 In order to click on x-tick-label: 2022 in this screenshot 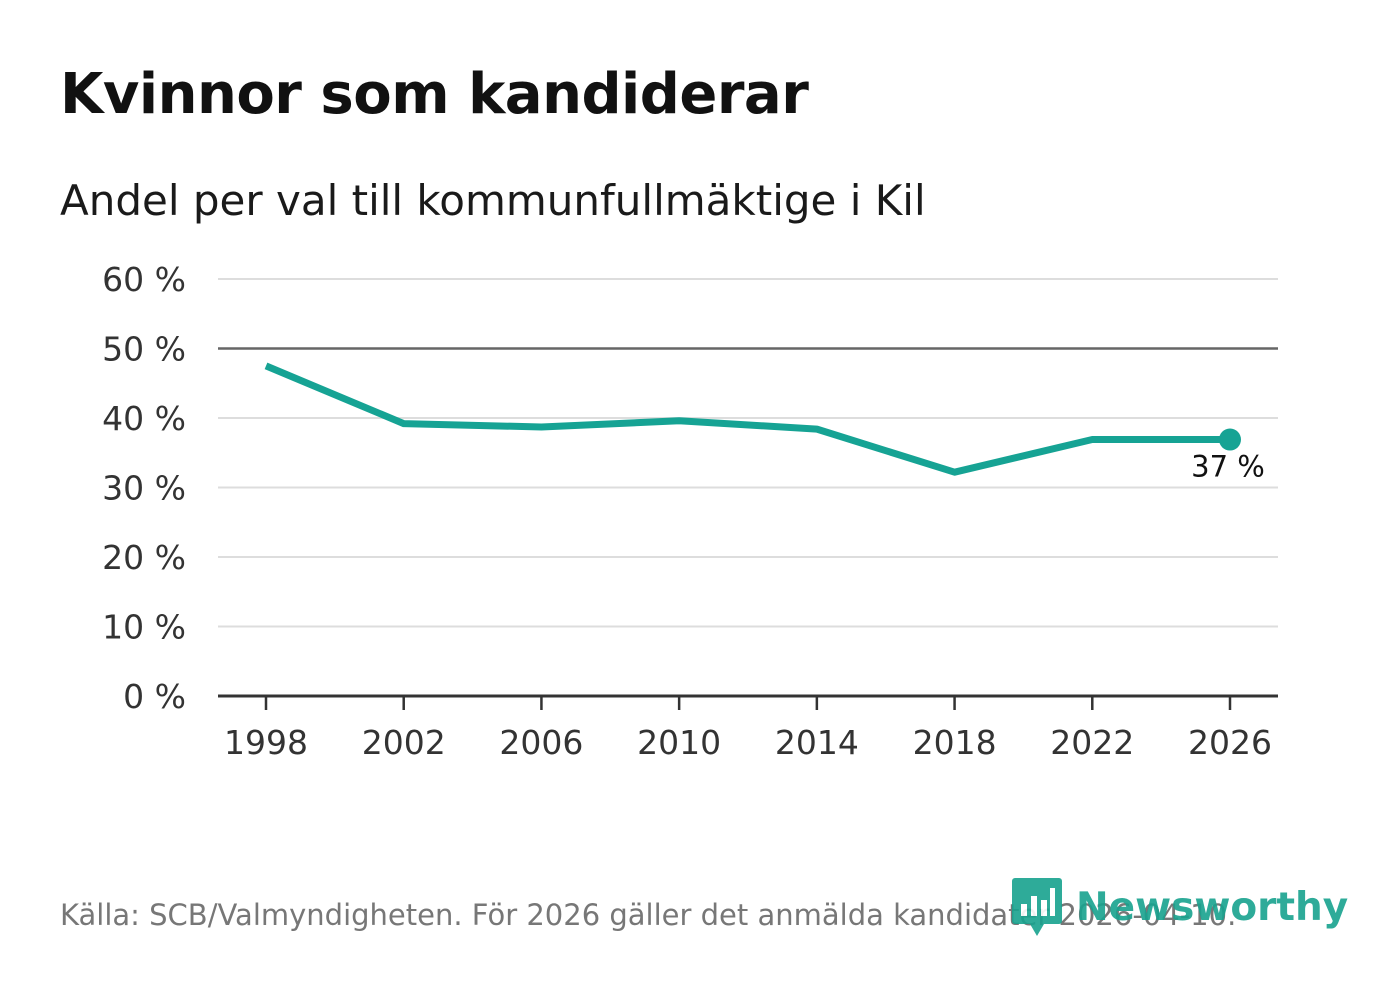, I will do `click(1092, 742)`.